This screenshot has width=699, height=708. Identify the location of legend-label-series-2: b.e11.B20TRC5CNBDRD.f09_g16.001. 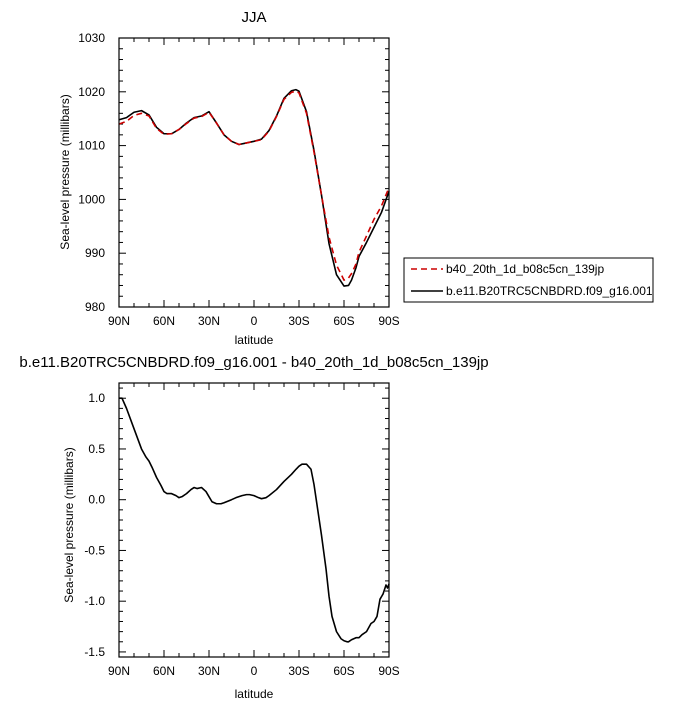
(549, 291).